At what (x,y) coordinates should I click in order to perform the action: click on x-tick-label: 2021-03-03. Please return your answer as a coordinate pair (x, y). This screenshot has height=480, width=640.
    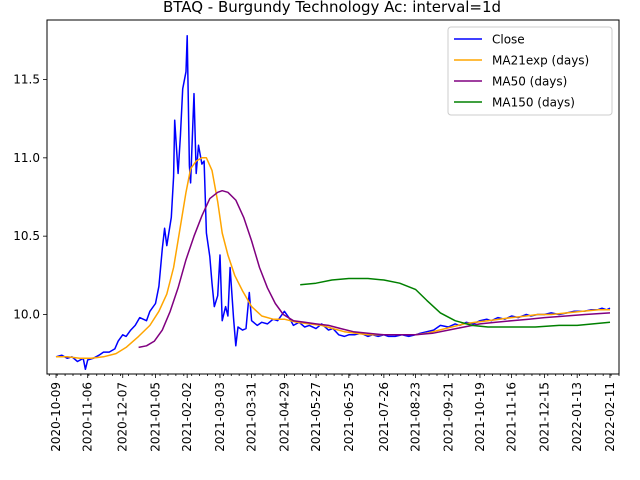
    Looking at the image, I should click on (220, 417).